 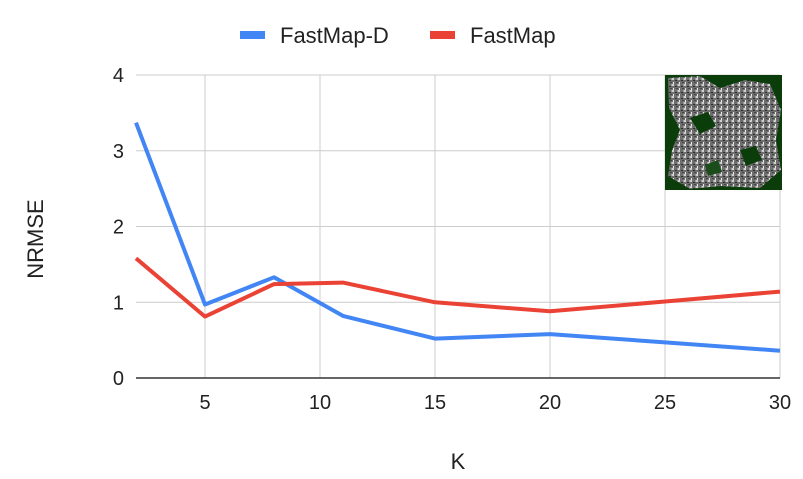 What do you see at coordinates (320, 403) in the screenshot?
I see `x-tick-label: 10` at bounding box center [320, 403].